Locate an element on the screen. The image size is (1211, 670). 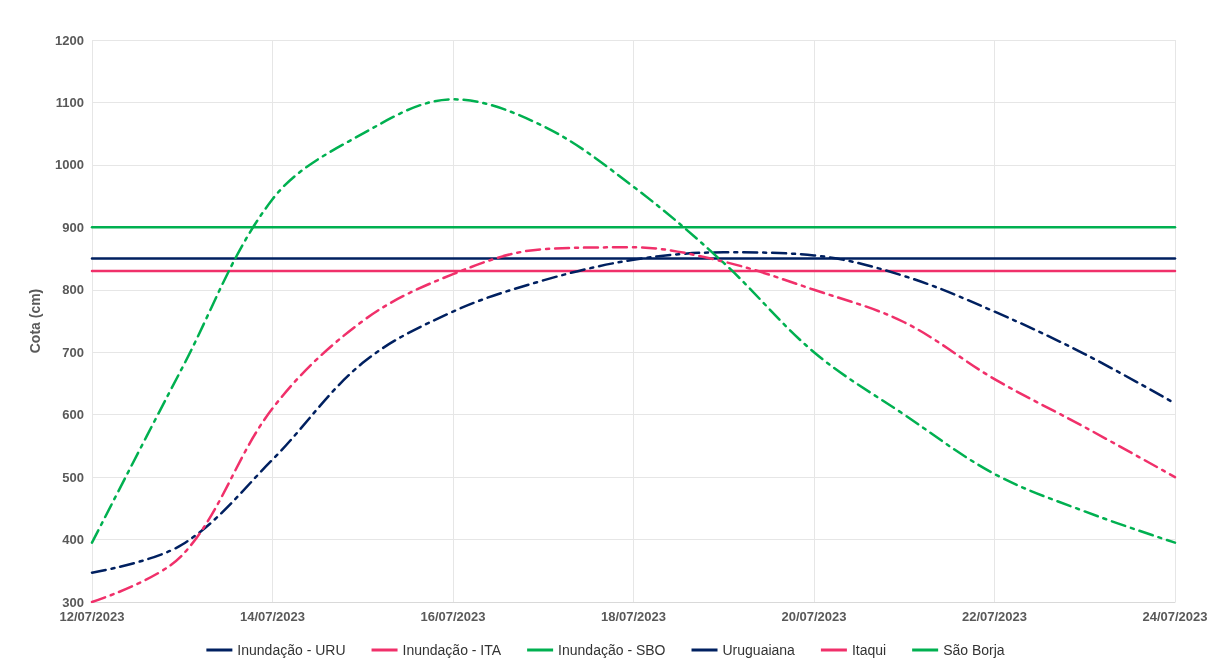
legend-label: Uruguaiana is located at coordinates (759, 650).